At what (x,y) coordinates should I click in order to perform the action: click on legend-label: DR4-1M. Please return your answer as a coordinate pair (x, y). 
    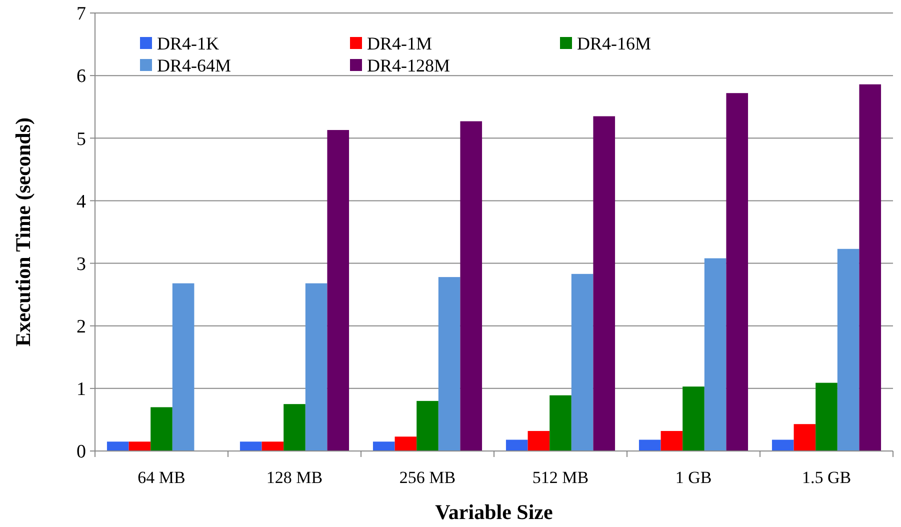
    Looking at the image, I should click on (399, 43).